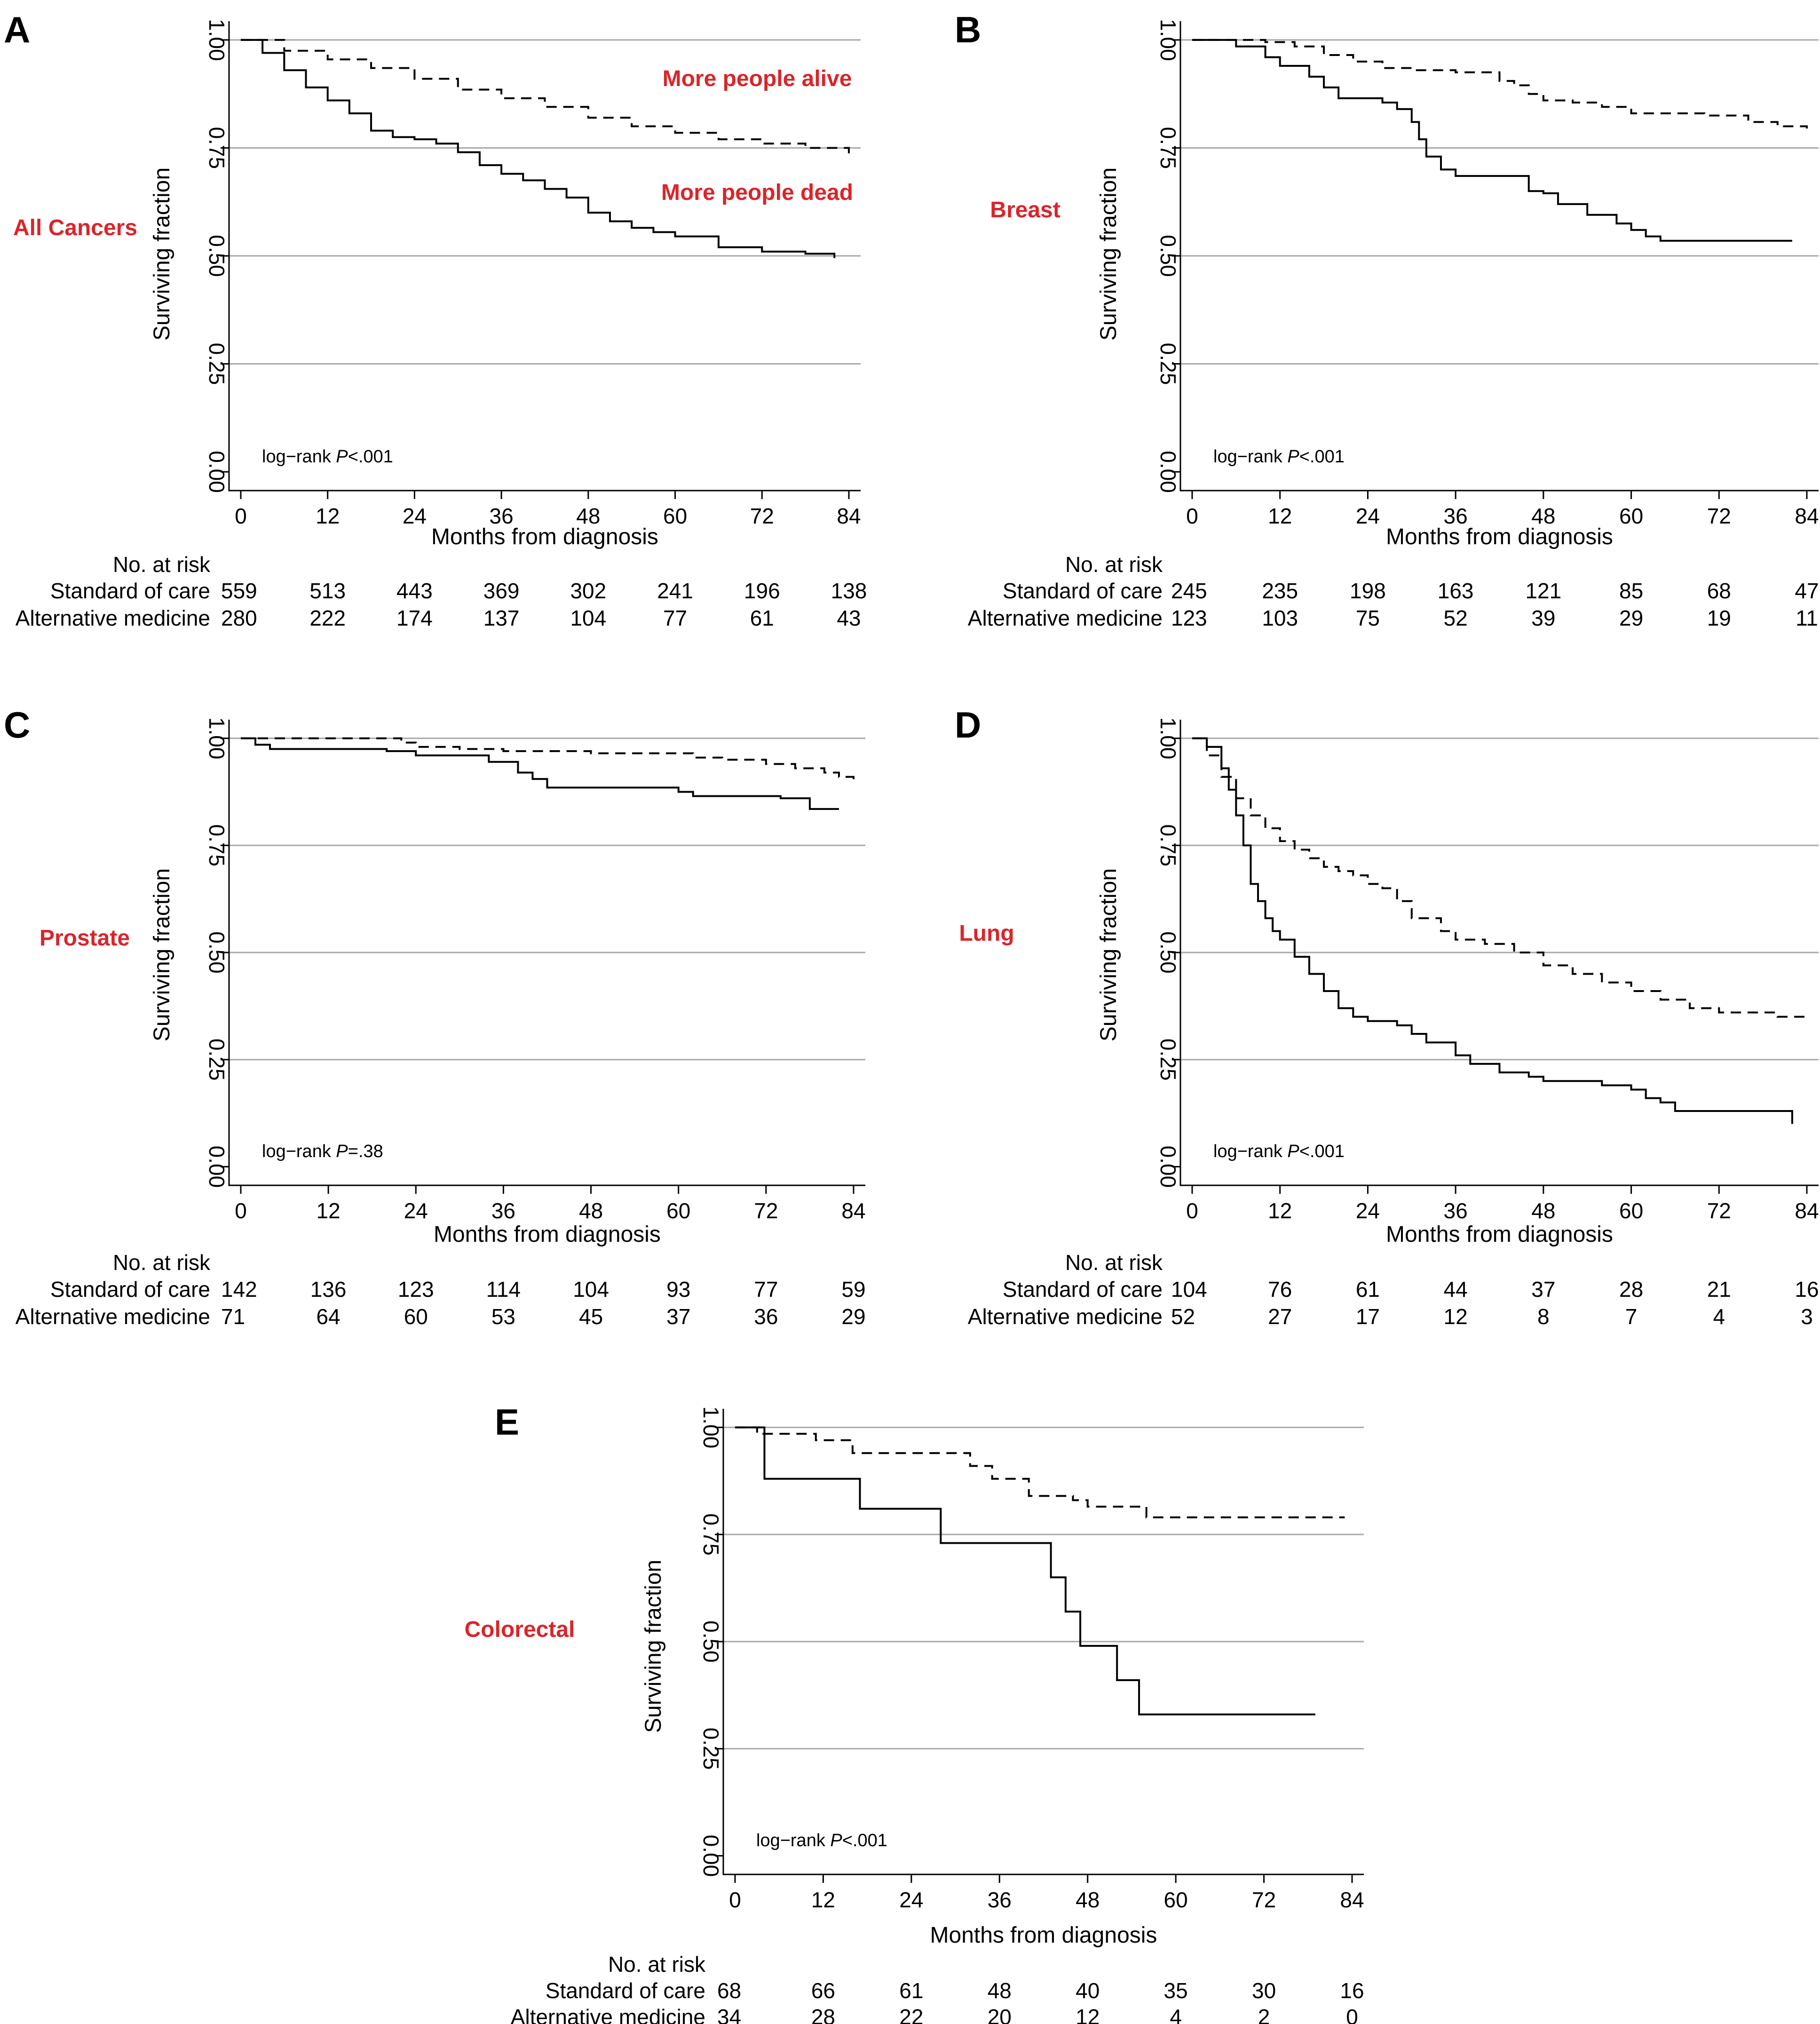 The image size is (1820, 2024). I want to click on risk-value: 3, so click(1807, 1317).